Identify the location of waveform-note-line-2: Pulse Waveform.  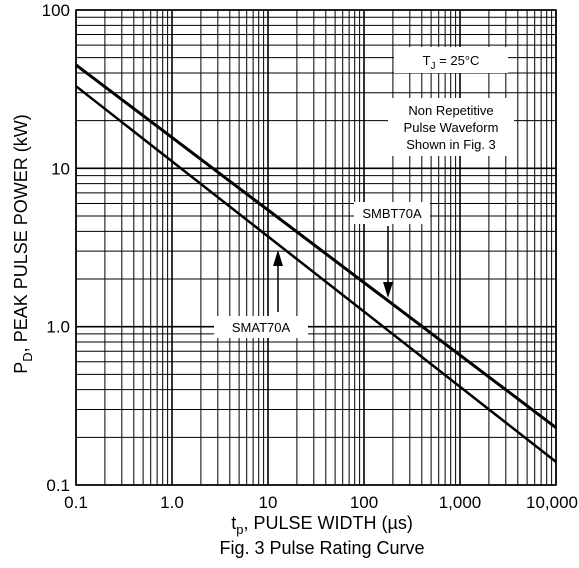
(451, 127).